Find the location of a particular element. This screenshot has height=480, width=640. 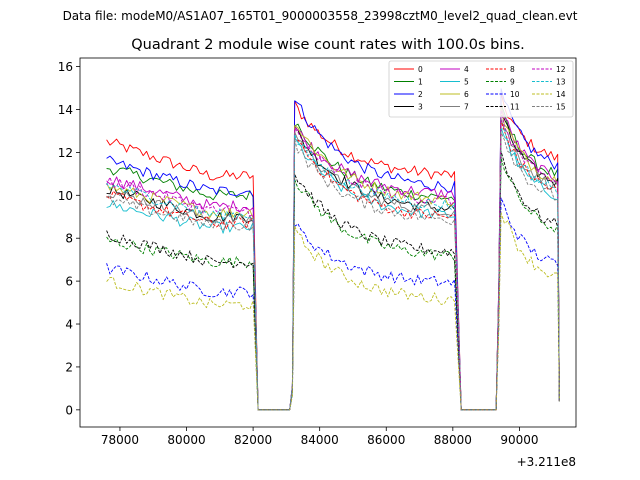

x-tick-label: 86000 is located at coordinates (386, 440).